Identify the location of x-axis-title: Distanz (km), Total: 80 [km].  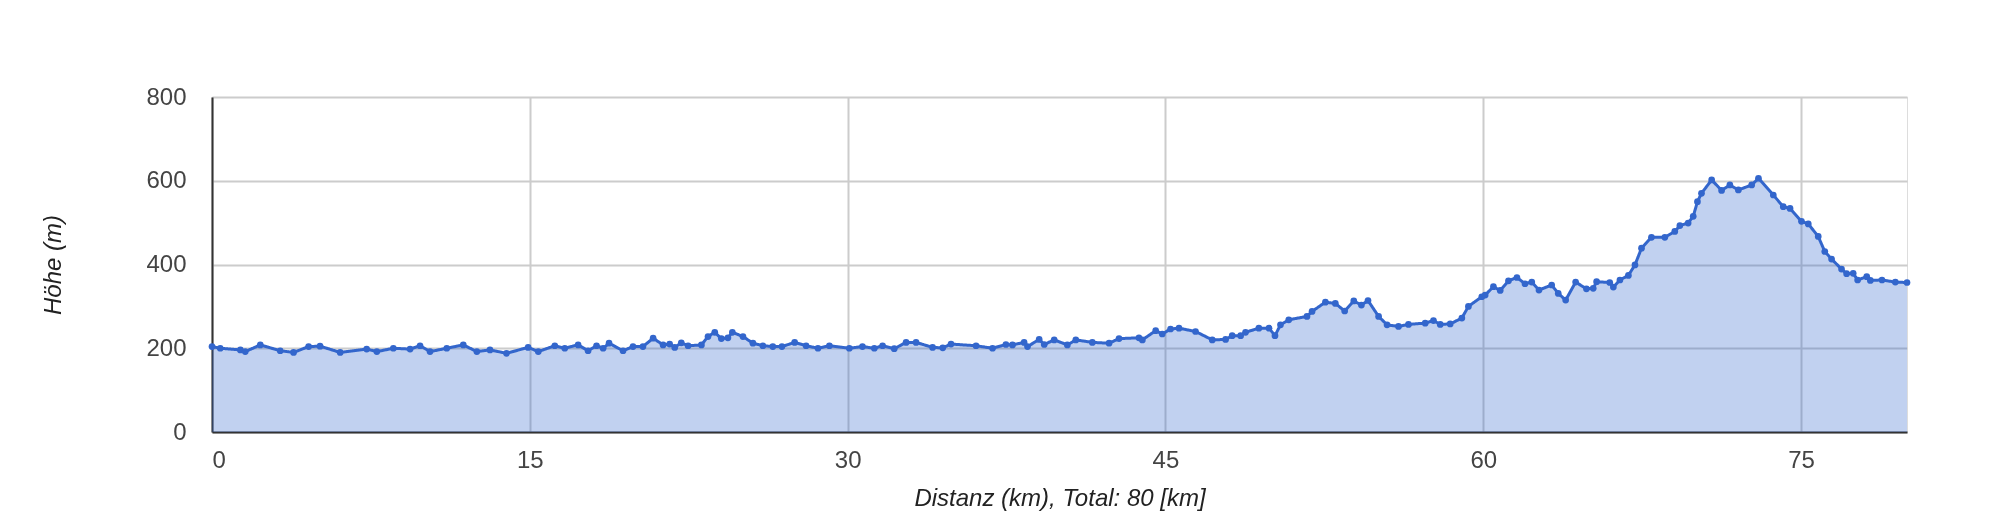
(1060, 497).